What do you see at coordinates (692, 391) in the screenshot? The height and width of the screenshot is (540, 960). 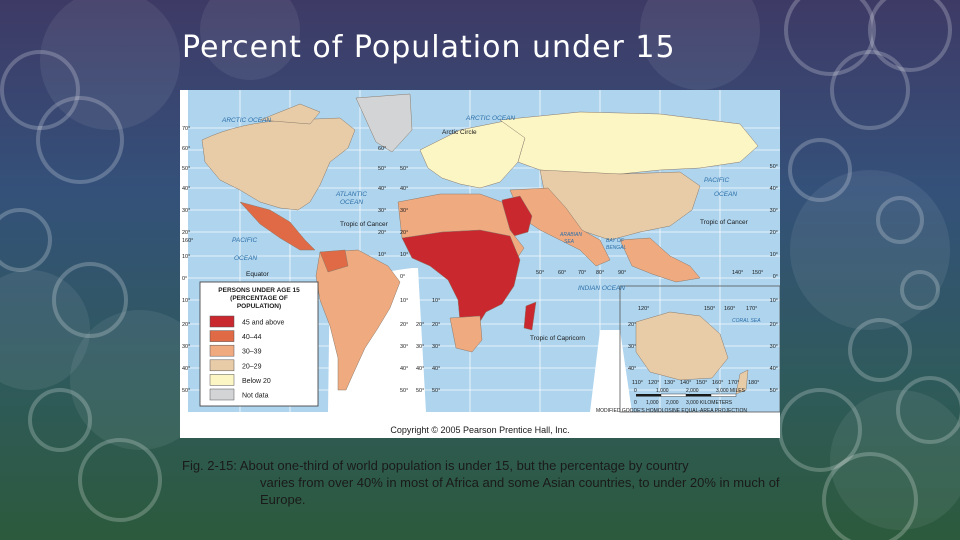 I see `scale-miles-2: 2,000` at bounding box center [692, 391].